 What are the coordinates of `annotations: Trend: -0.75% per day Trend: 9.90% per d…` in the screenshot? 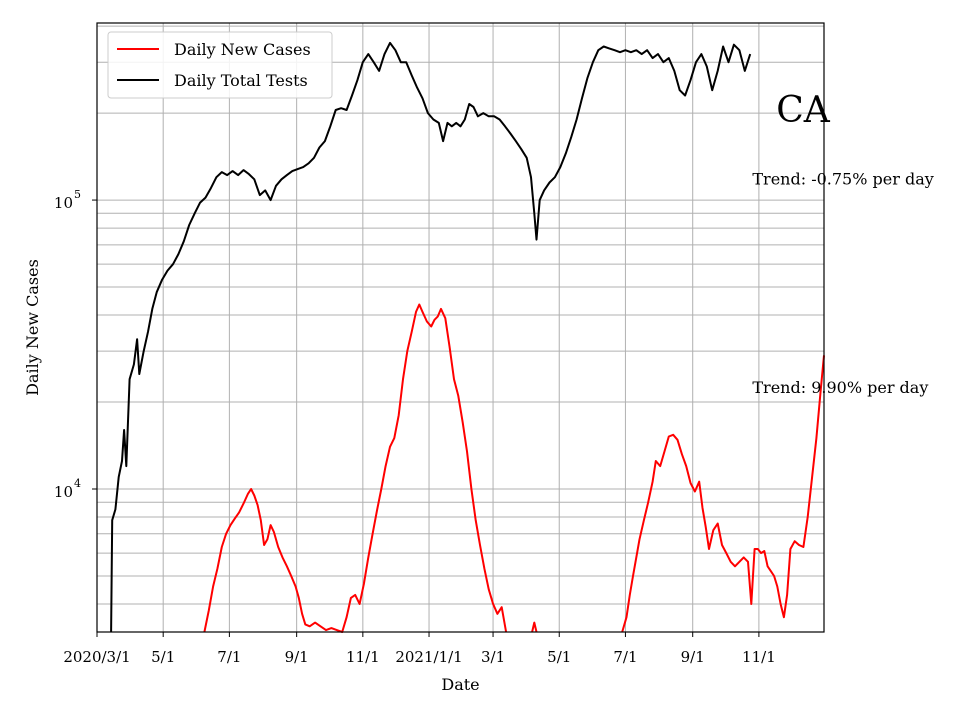 It's located at (842, 283).